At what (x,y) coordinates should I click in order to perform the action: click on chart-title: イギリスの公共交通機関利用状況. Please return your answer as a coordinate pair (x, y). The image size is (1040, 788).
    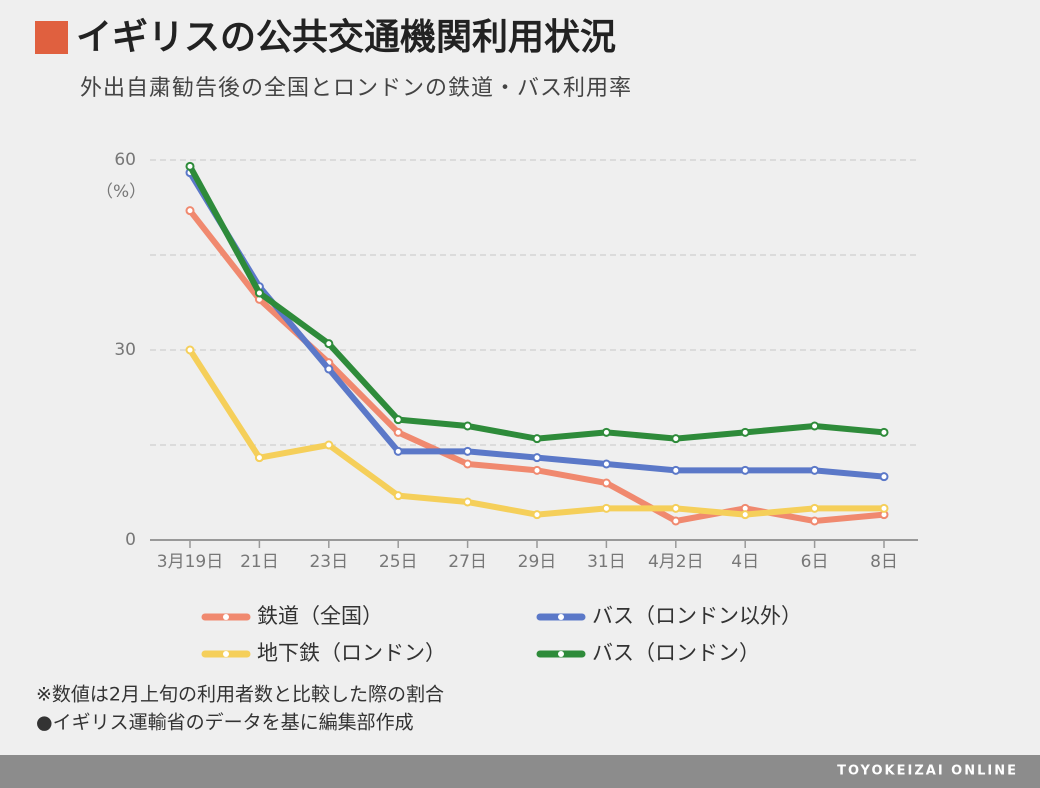
    Looking at the image, I should click on (346, 37).